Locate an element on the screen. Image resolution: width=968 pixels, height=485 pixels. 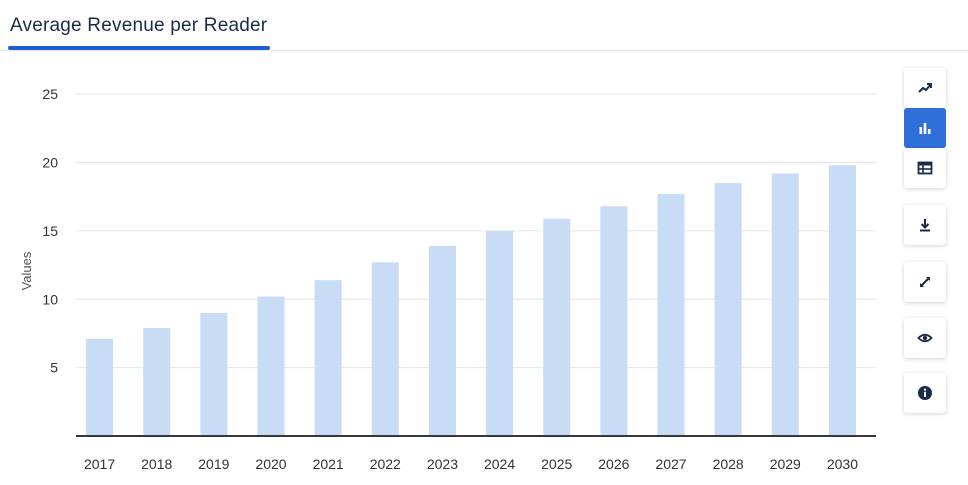
fullscreen-button is located at coordinates (925, 282).